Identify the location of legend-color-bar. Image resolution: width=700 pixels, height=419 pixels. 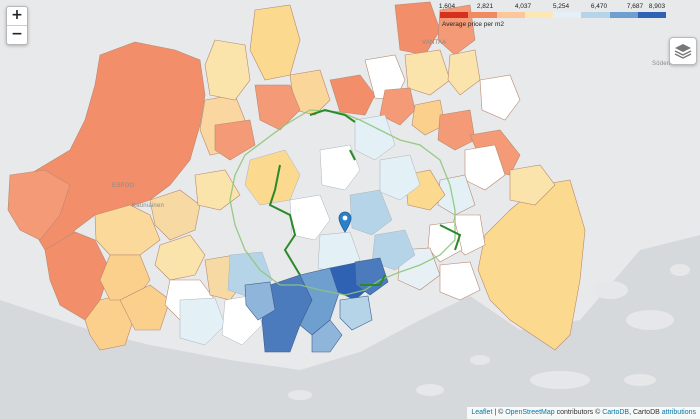
(553, 15).